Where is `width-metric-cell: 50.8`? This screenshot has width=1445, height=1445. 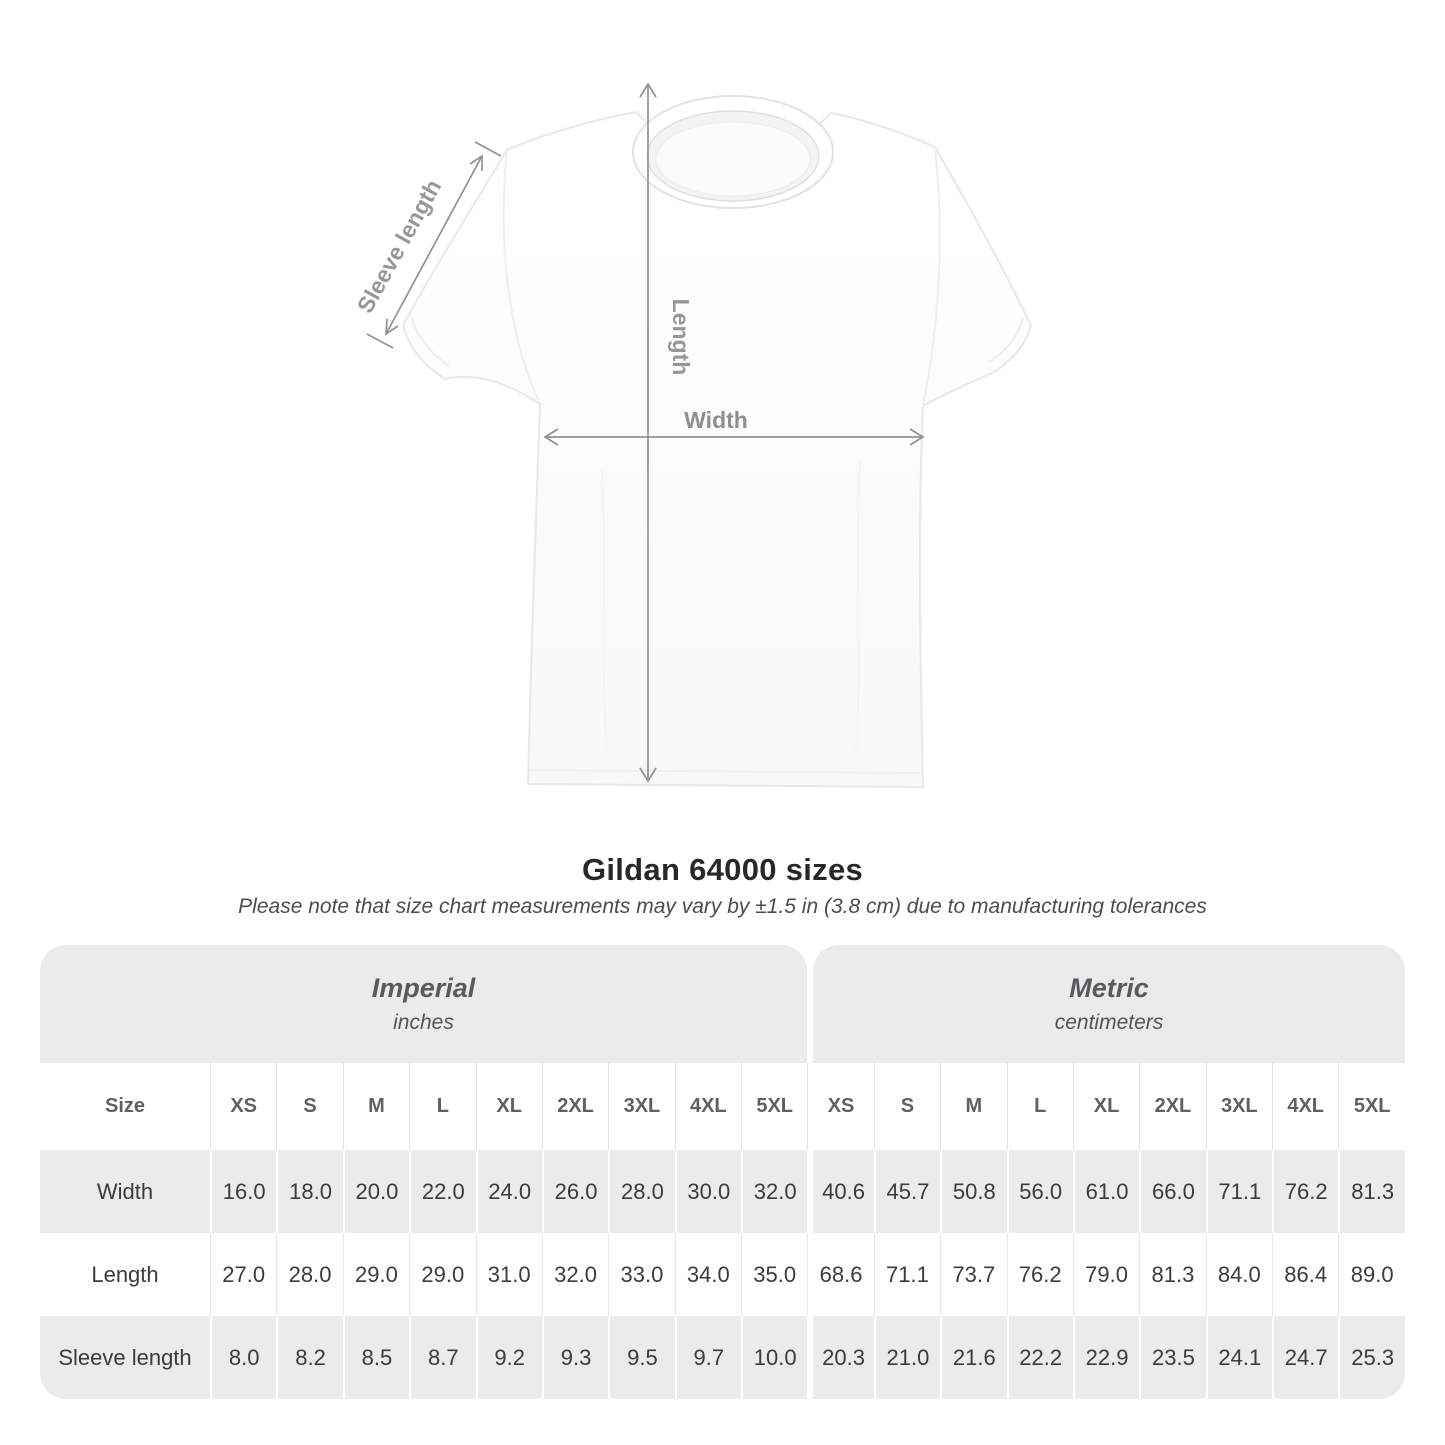
width-metric-cell: 50.8 is located at coordinates (973, 1191).